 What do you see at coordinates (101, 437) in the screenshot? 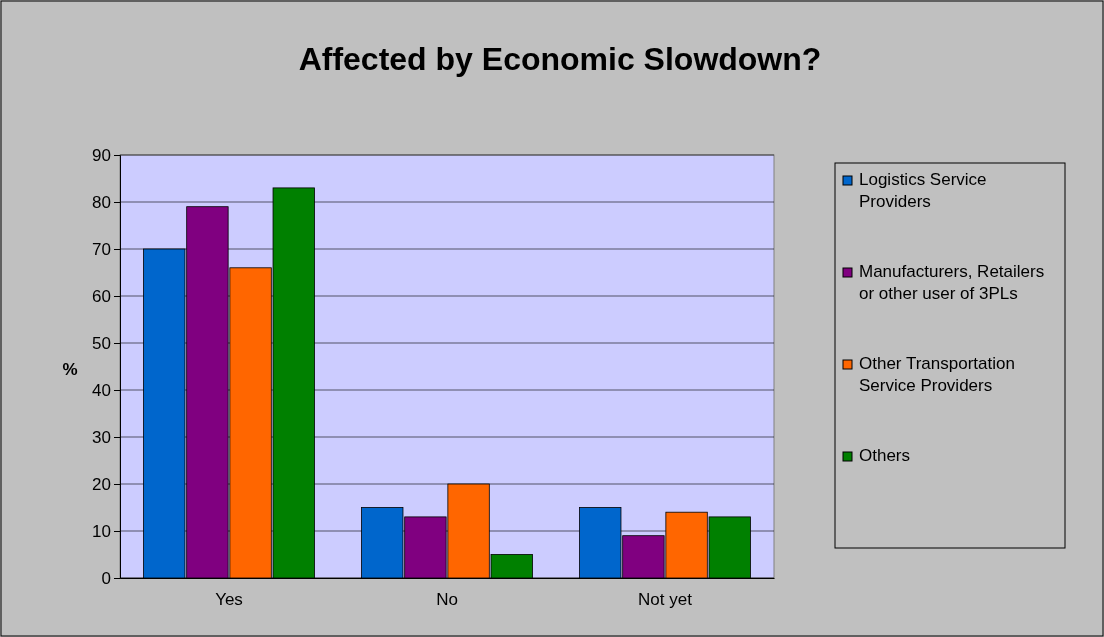
I see `y-tick-label: 30` at bounding box center [101, 437].